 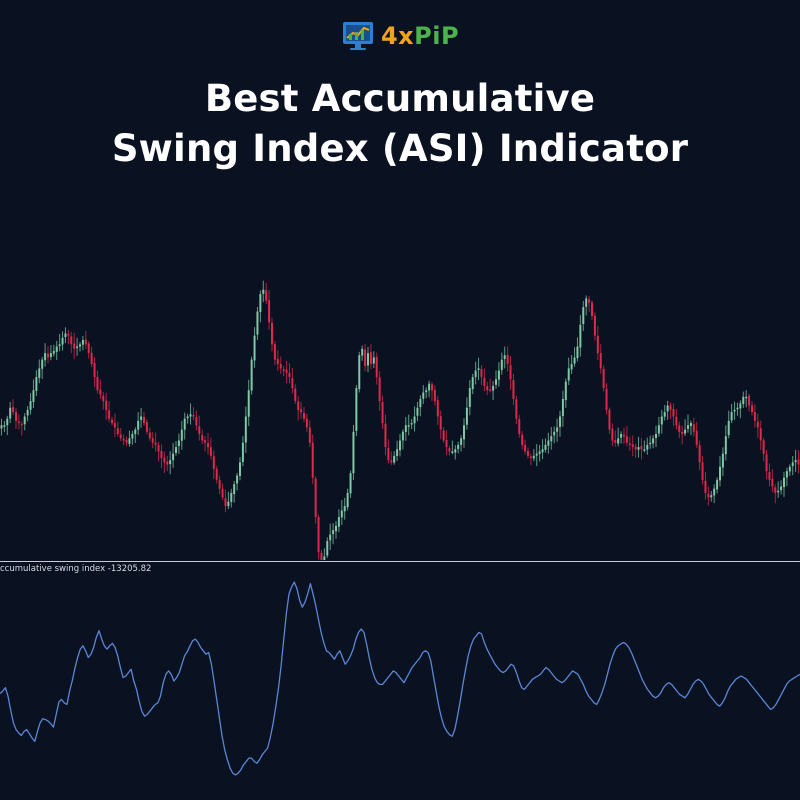 I want to click on title-line-2: Swing Index (ASI) Indicator, so click(x=400, y=148).